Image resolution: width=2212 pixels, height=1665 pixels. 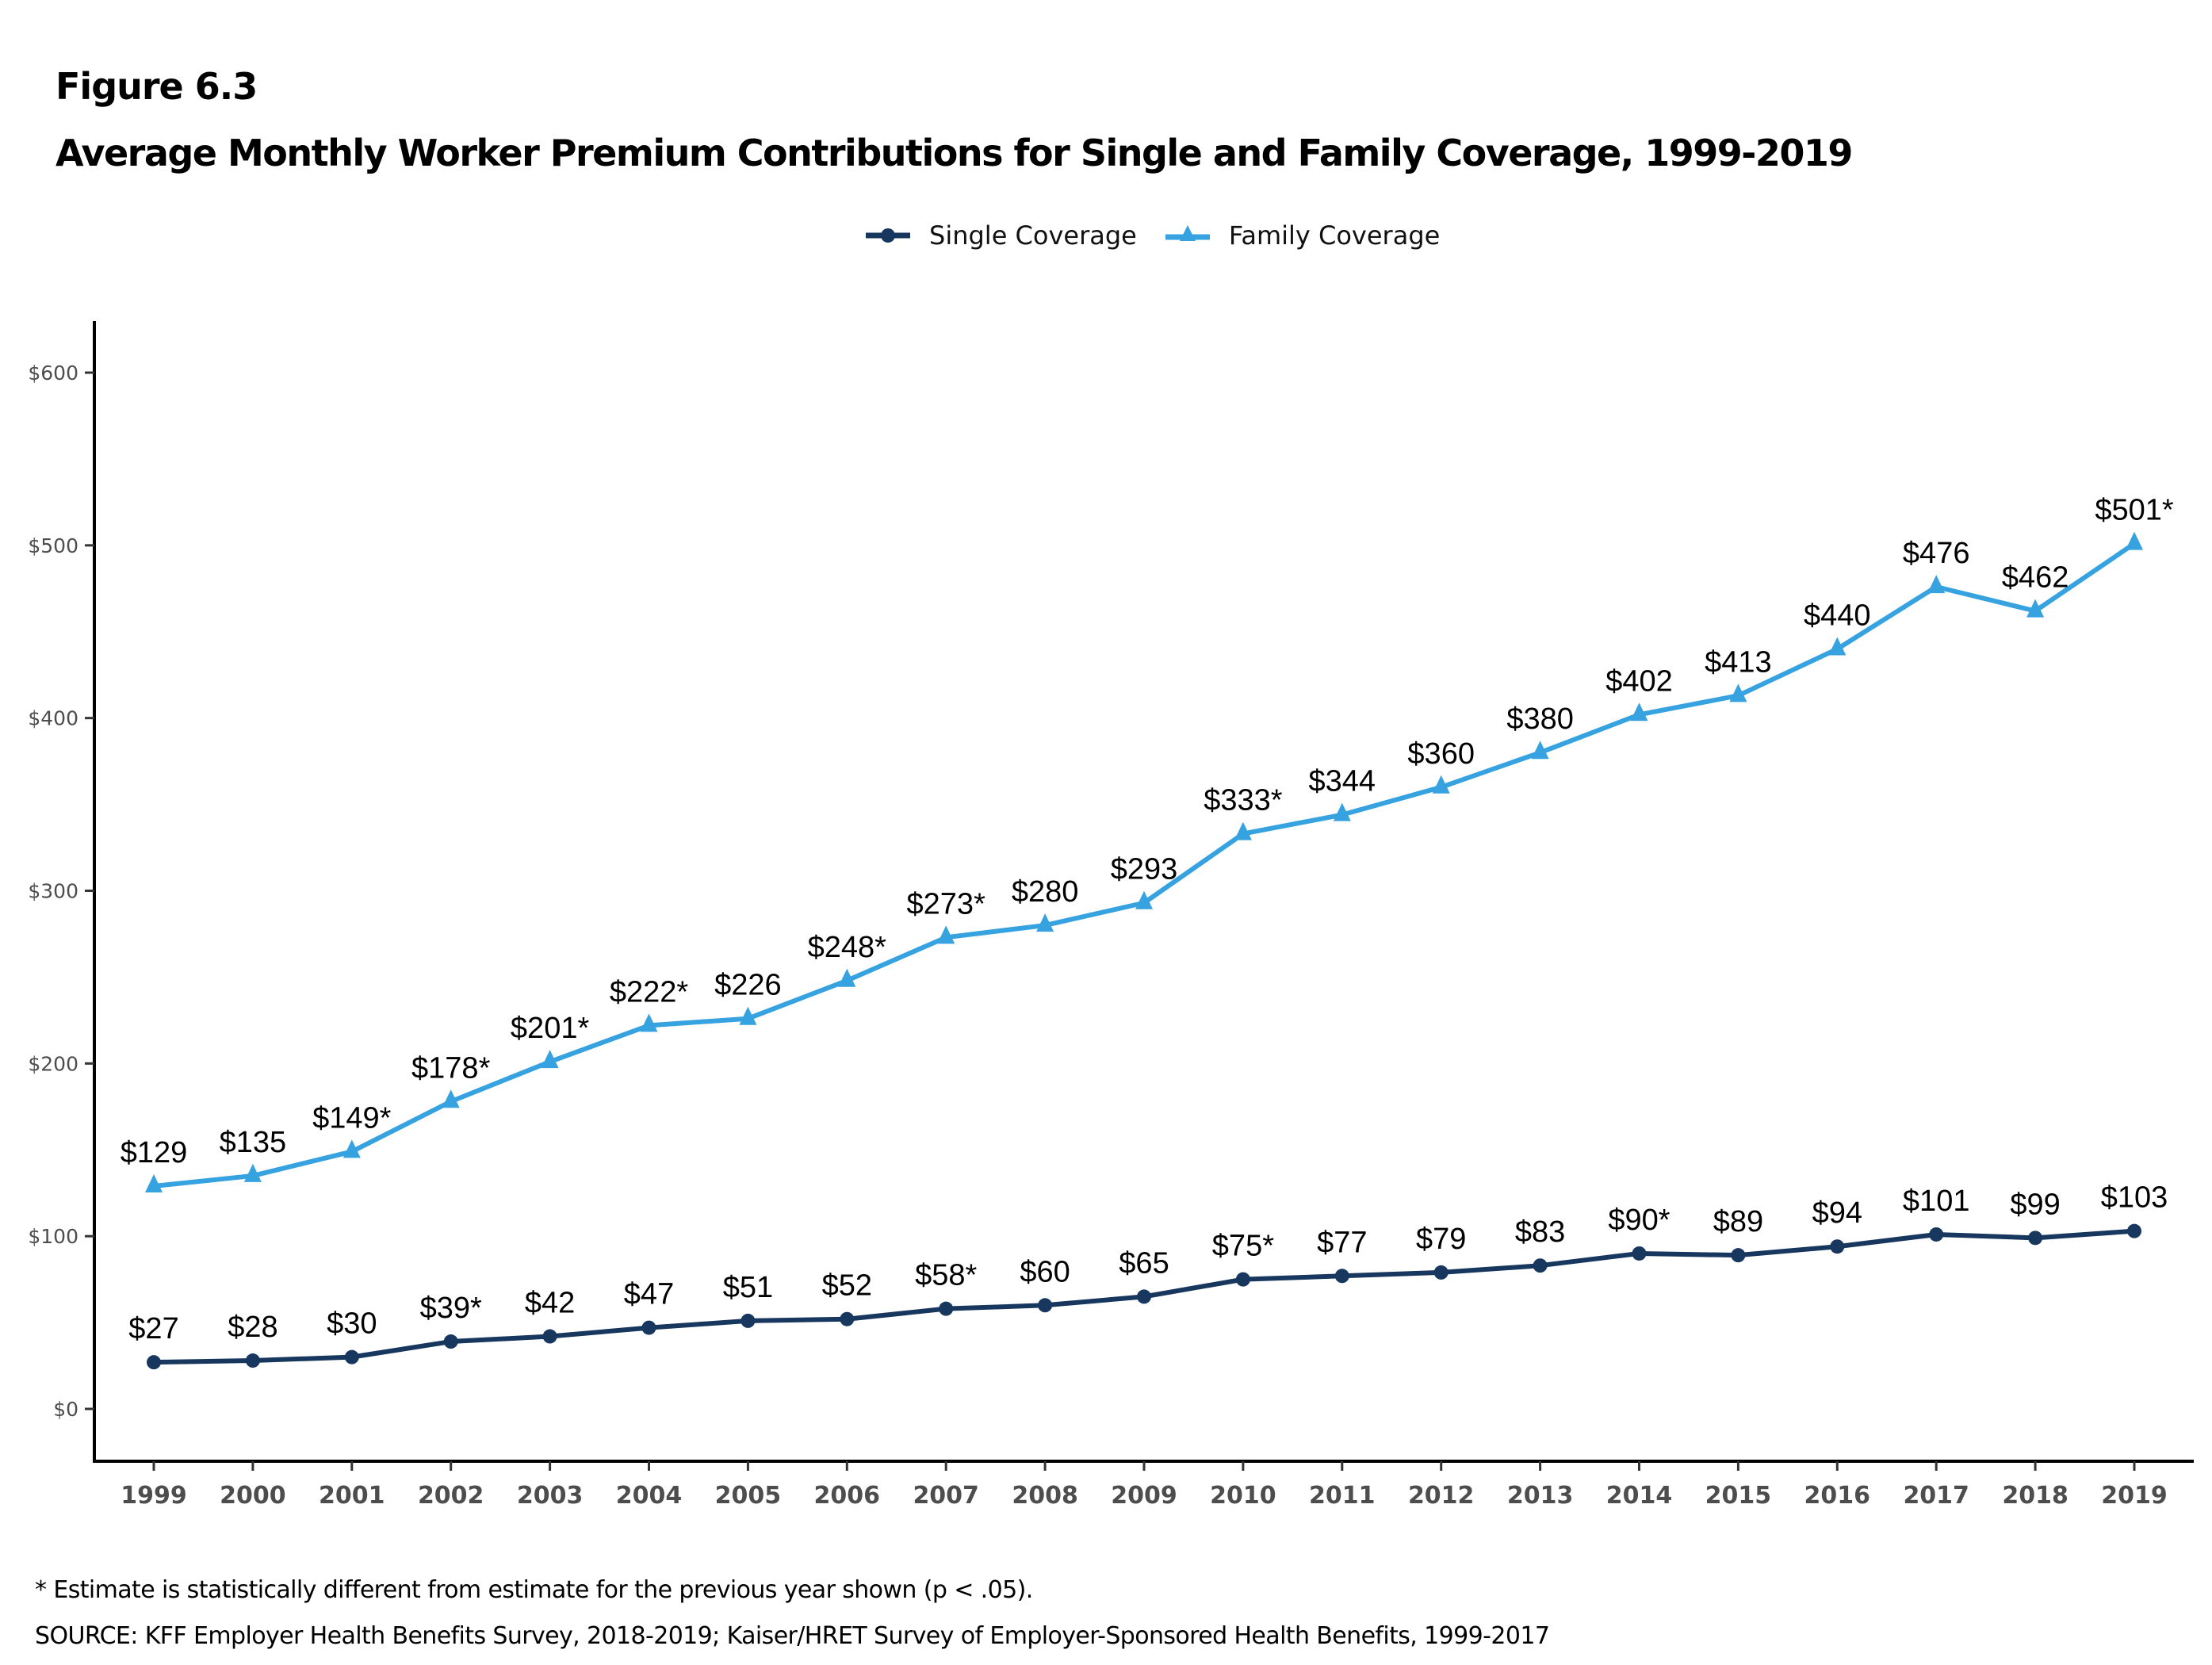 I want to click on legend-label-single: Single Coverage, so click(x=1033, y=235).